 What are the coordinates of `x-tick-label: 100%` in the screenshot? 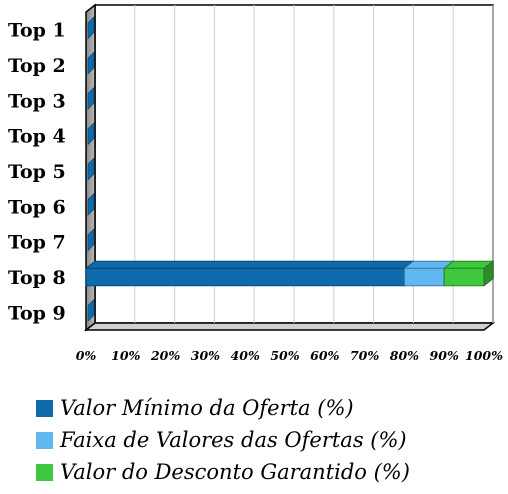 It's located at (484, 355).